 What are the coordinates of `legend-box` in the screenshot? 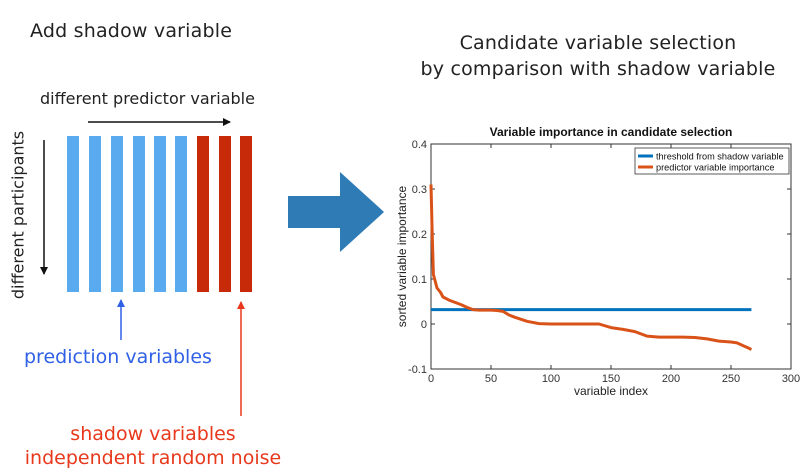 It's located at (712, 161).